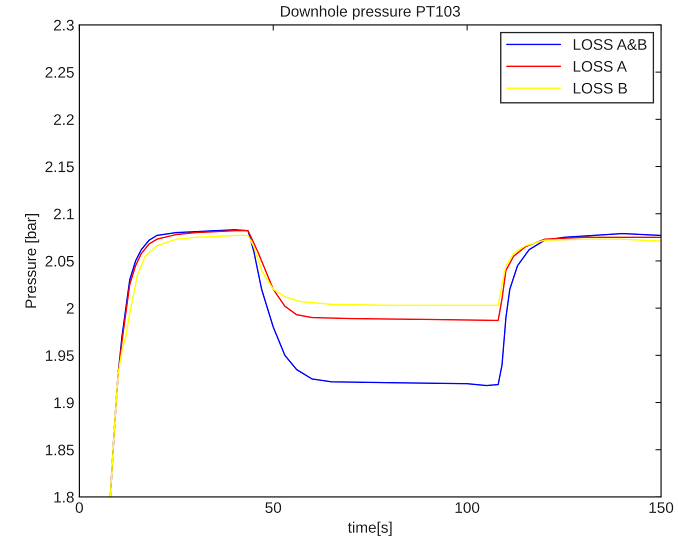  Describe the element at coordinates (610, 44) in the screenshot. I see `legend-label: LOSS A&B` at that location.